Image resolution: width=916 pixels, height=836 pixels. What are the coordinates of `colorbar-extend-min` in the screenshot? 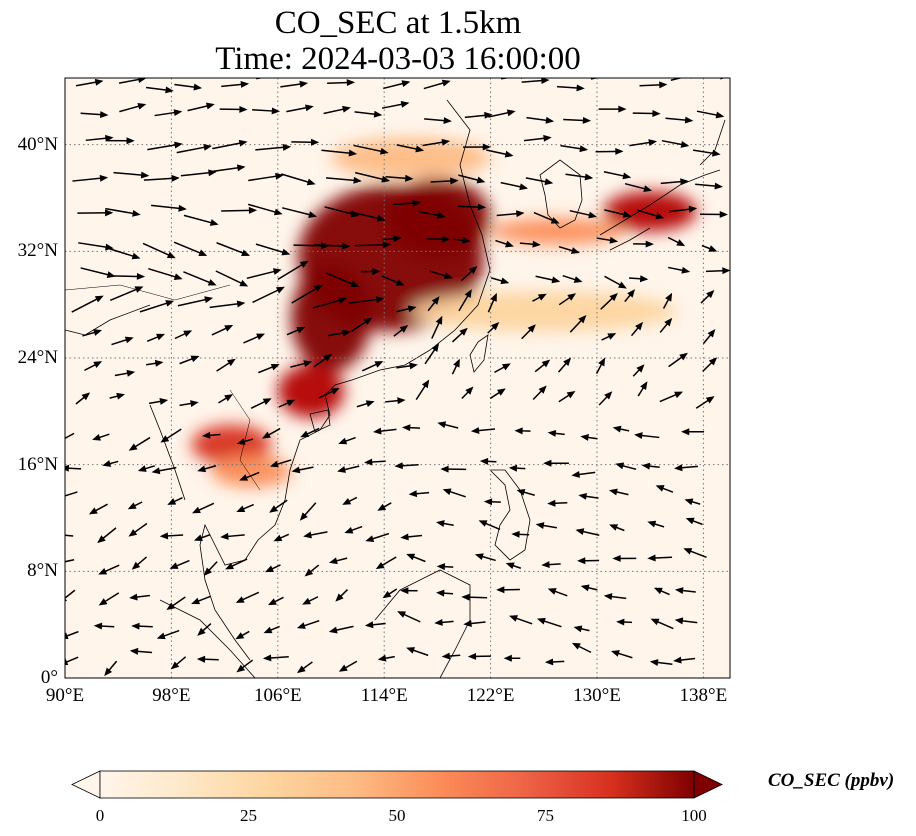 It's located at (86, 784).